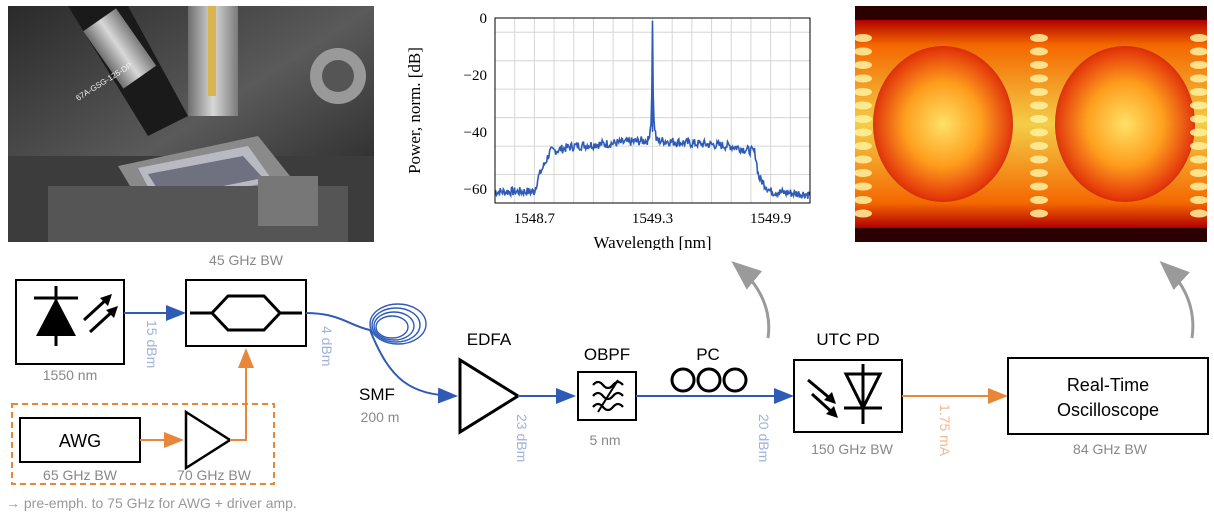 The height and width of the screenshot is (515, 1214). What do you see at coordinates (70, 375) in the screenshot?
I see `laser-wavelength: 1550 nm` at bounding box center [70, 375].